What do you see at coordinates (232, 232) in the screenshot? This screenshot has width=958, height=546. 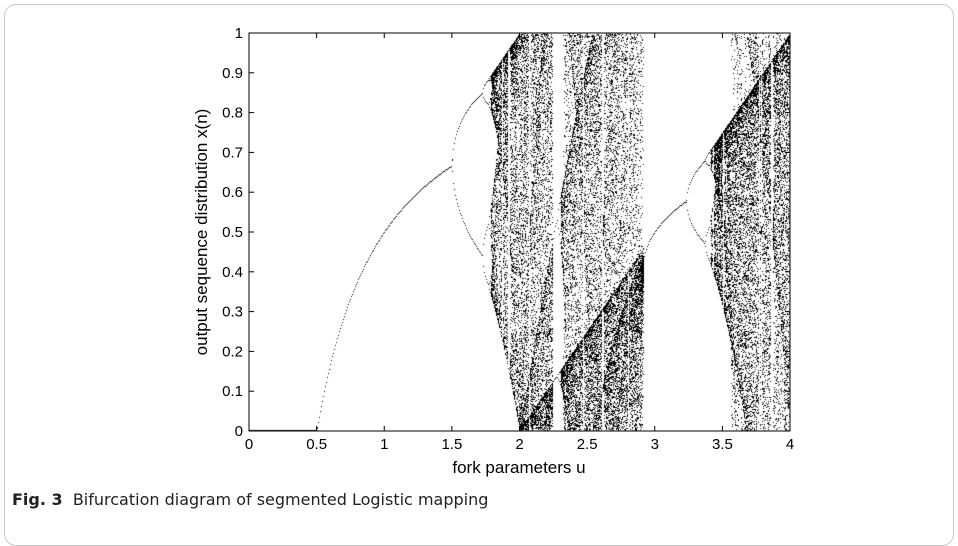 I see `y-tick-label: 0.5` at bounding box center [232, 232].